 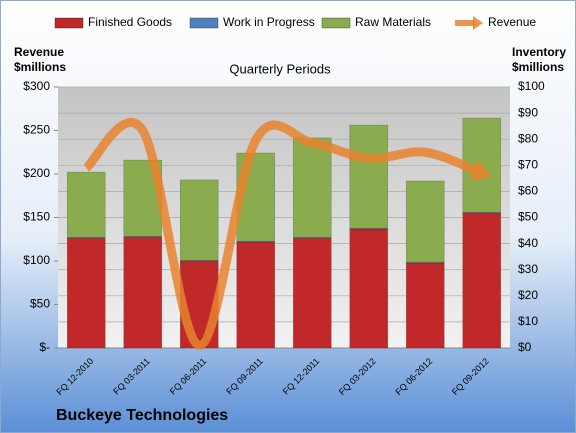 I want to click on y2-axis-title: Inventory $millions, so click(x=539, y=59).